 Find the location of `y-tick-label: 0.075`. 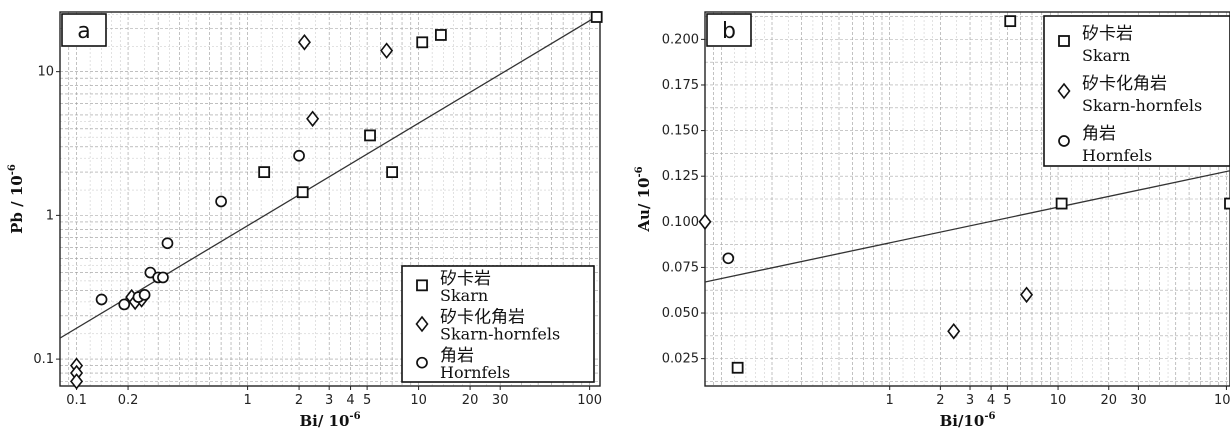

y-tick-label: 0.075 is located at coordinates (680, 267).